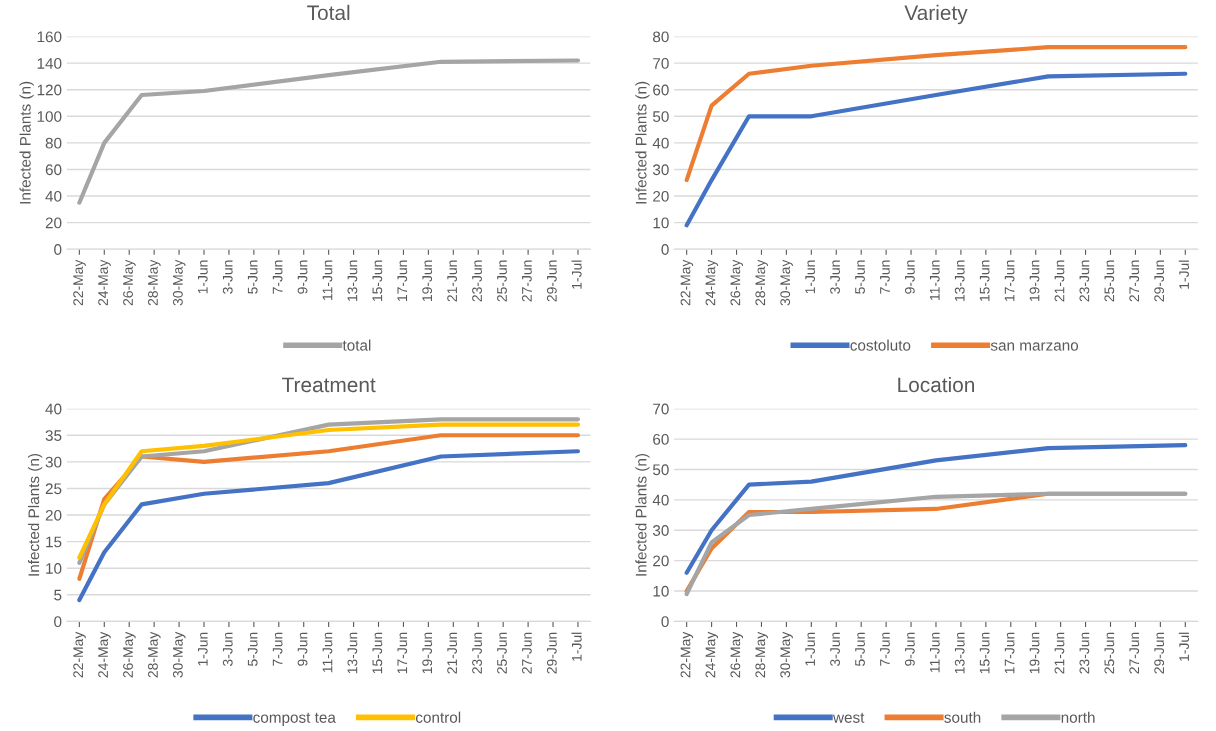  Describe the element at coordinates (936, 14) in the screenshot. I see `chart-title: Variety` at that location.